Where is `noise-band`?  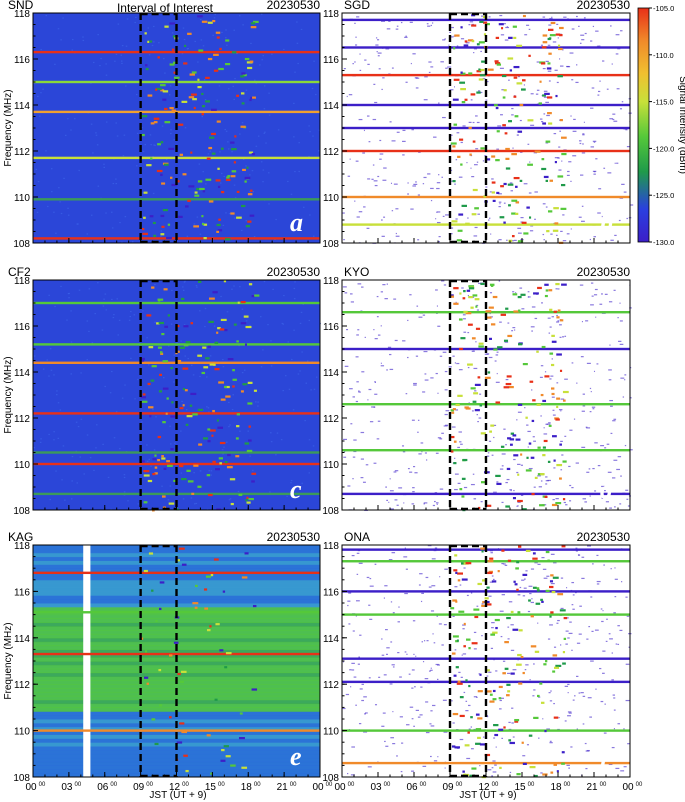
noise-band is located at coordinates (176, 663).